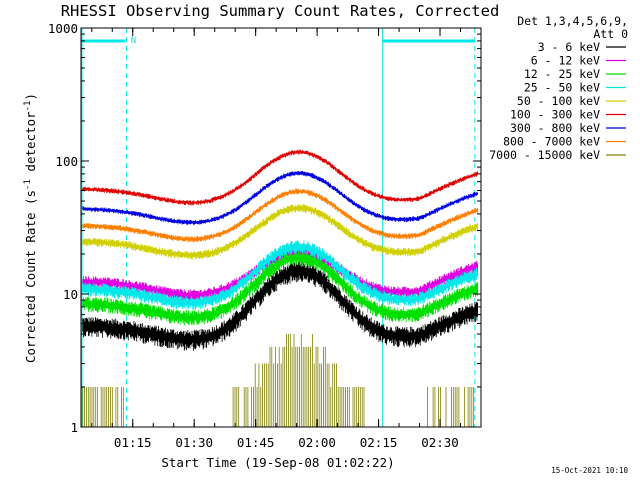  Describe the element at coordinates (562, 74) in the screenshot. I see `legend-label-2: 12 - 25 keV` at that location.